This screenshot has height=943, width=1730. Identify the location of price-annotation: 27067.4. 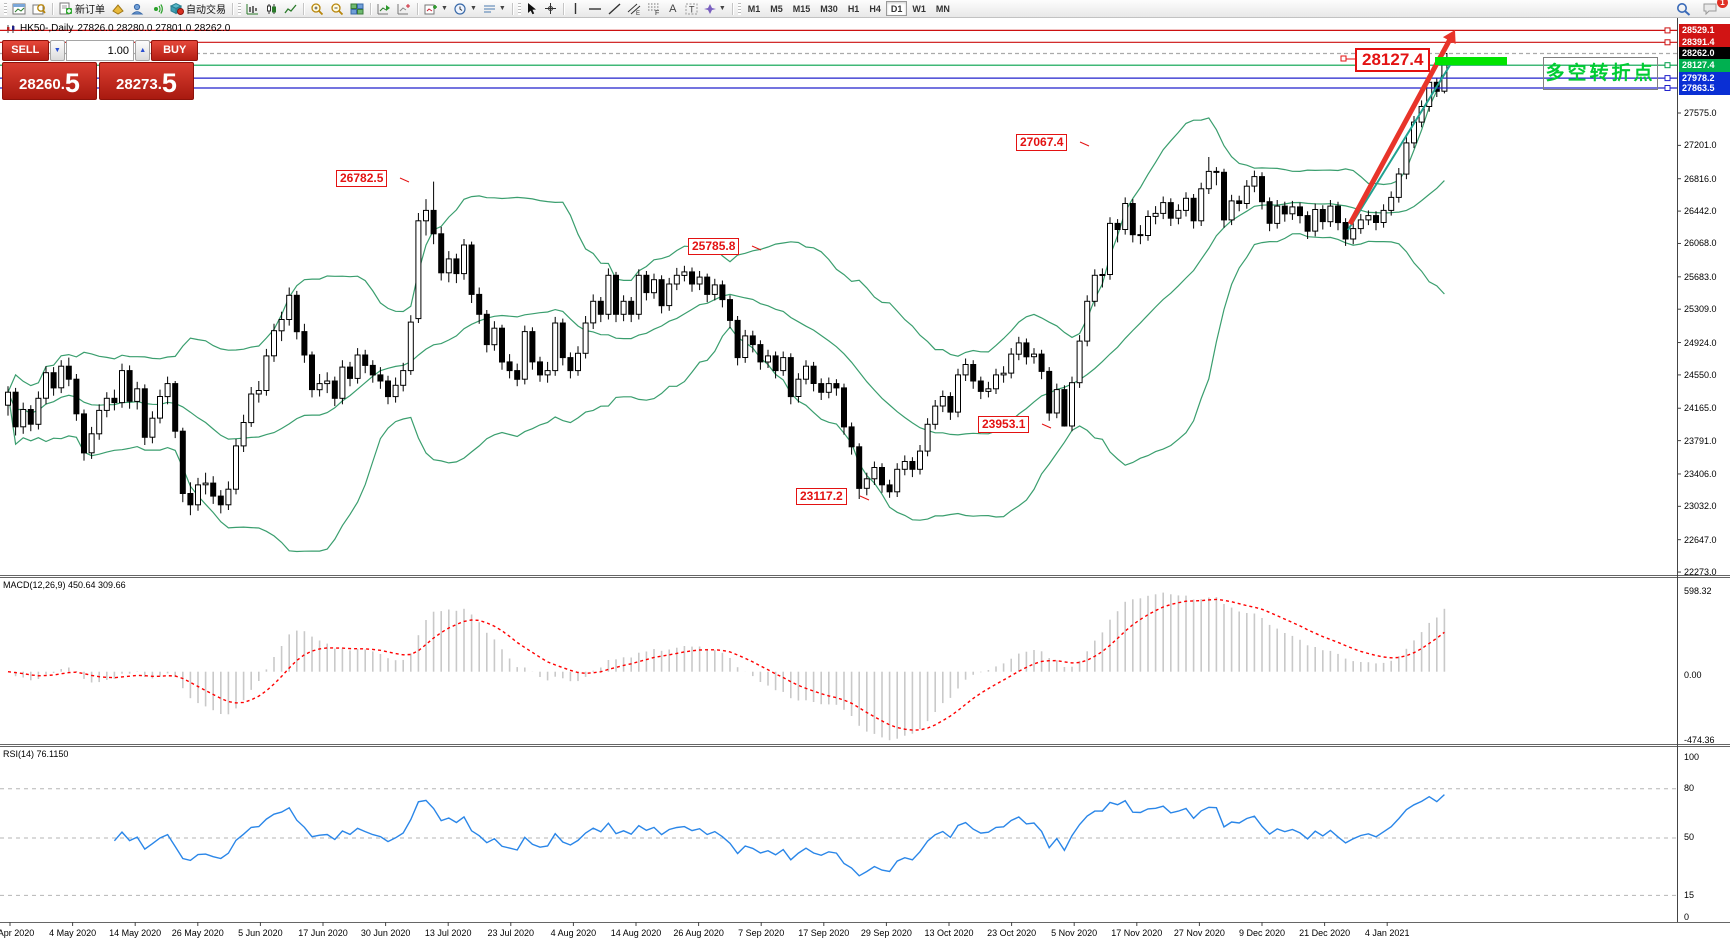
(1042, 142).